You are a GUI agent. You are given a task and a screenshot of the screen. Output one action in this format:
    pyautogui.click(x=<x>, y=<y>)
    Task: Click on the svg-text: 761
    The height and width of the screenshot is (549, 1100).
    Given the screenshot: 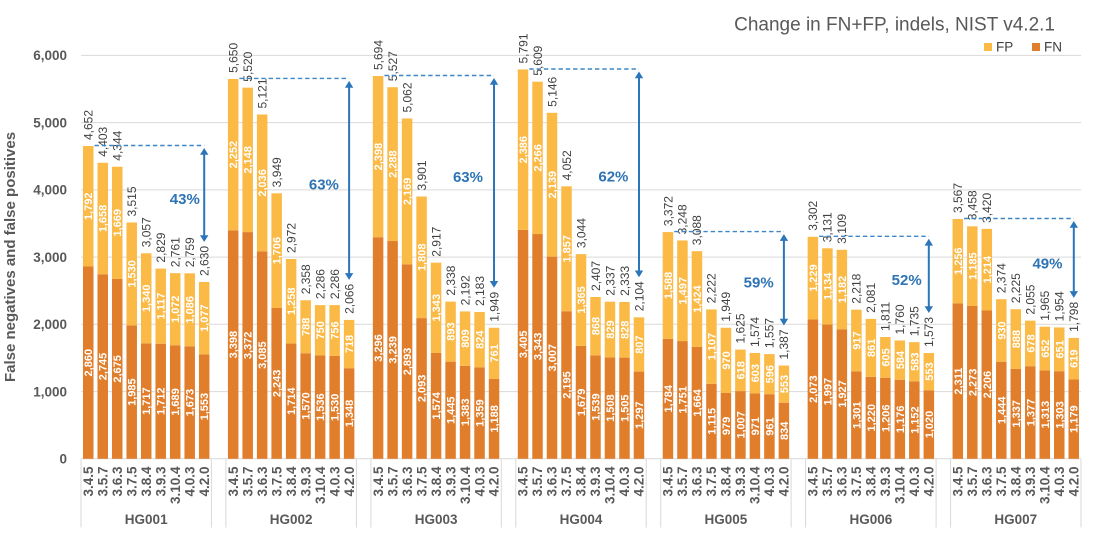 What is the action you would take?
    pyautogui.click(x=495, y=353)
    